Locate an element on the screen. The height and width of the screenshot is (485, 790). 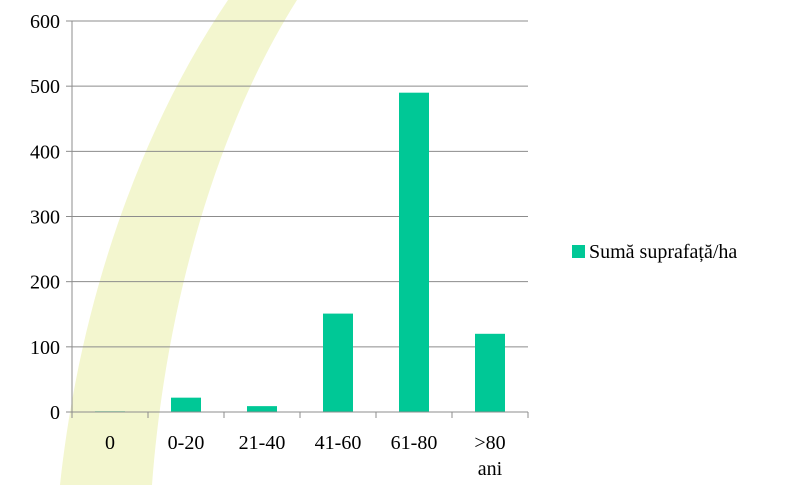
y-tick-label: 100 is located at coordinates (45, 348).